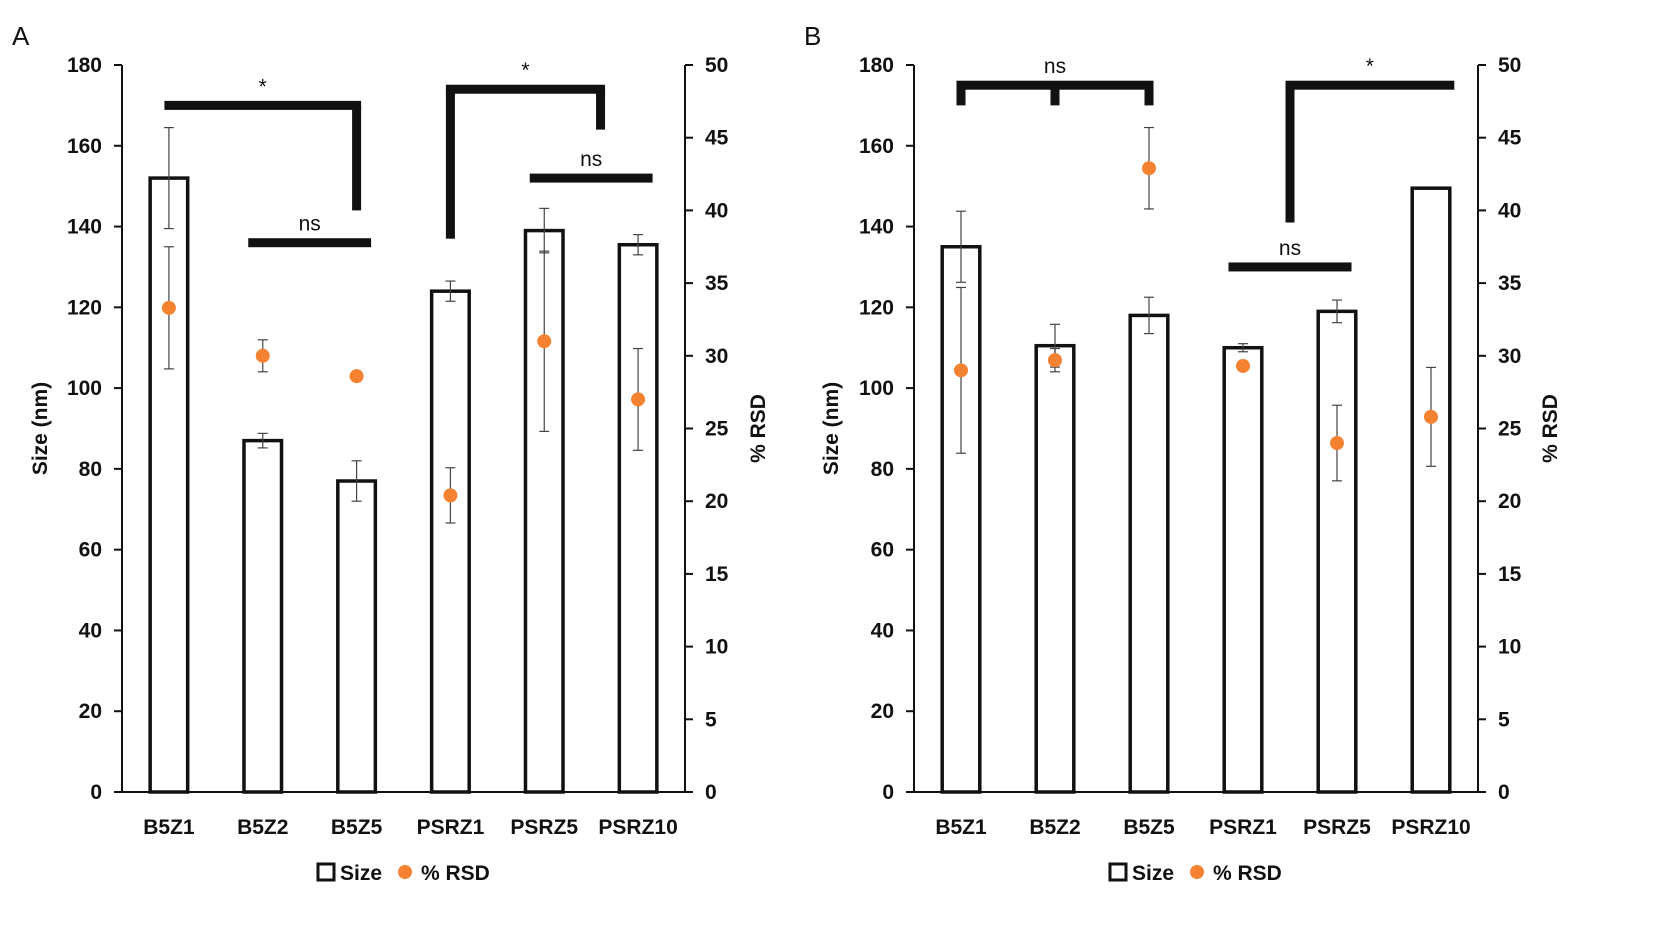 The image size is (1662, 949). What do you see at coordinates (84, 307) in the screenshot?
I see `y-tick-label: 120` at bounding box center [84, 307].